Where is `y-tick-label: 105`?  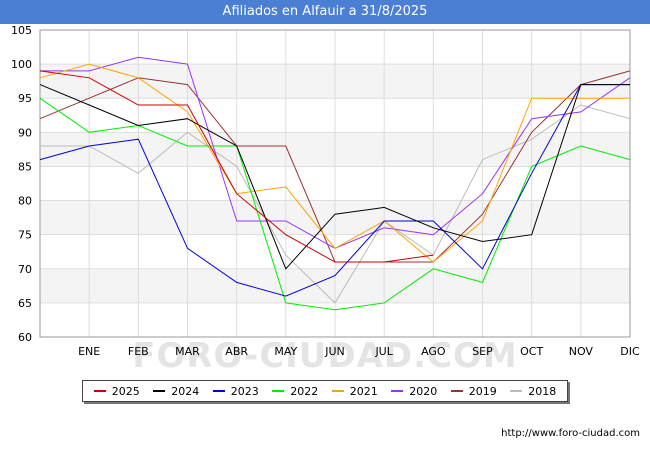 y-tick-label: 105 is located at coordinates (21, 30).